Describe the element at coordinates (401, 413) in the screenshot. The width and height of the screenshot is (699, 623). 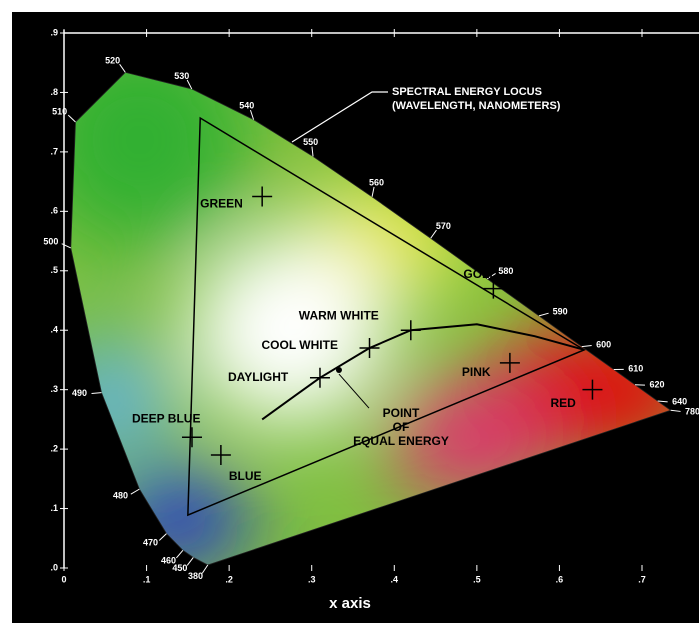
I see `annotation: POINT` at that location.